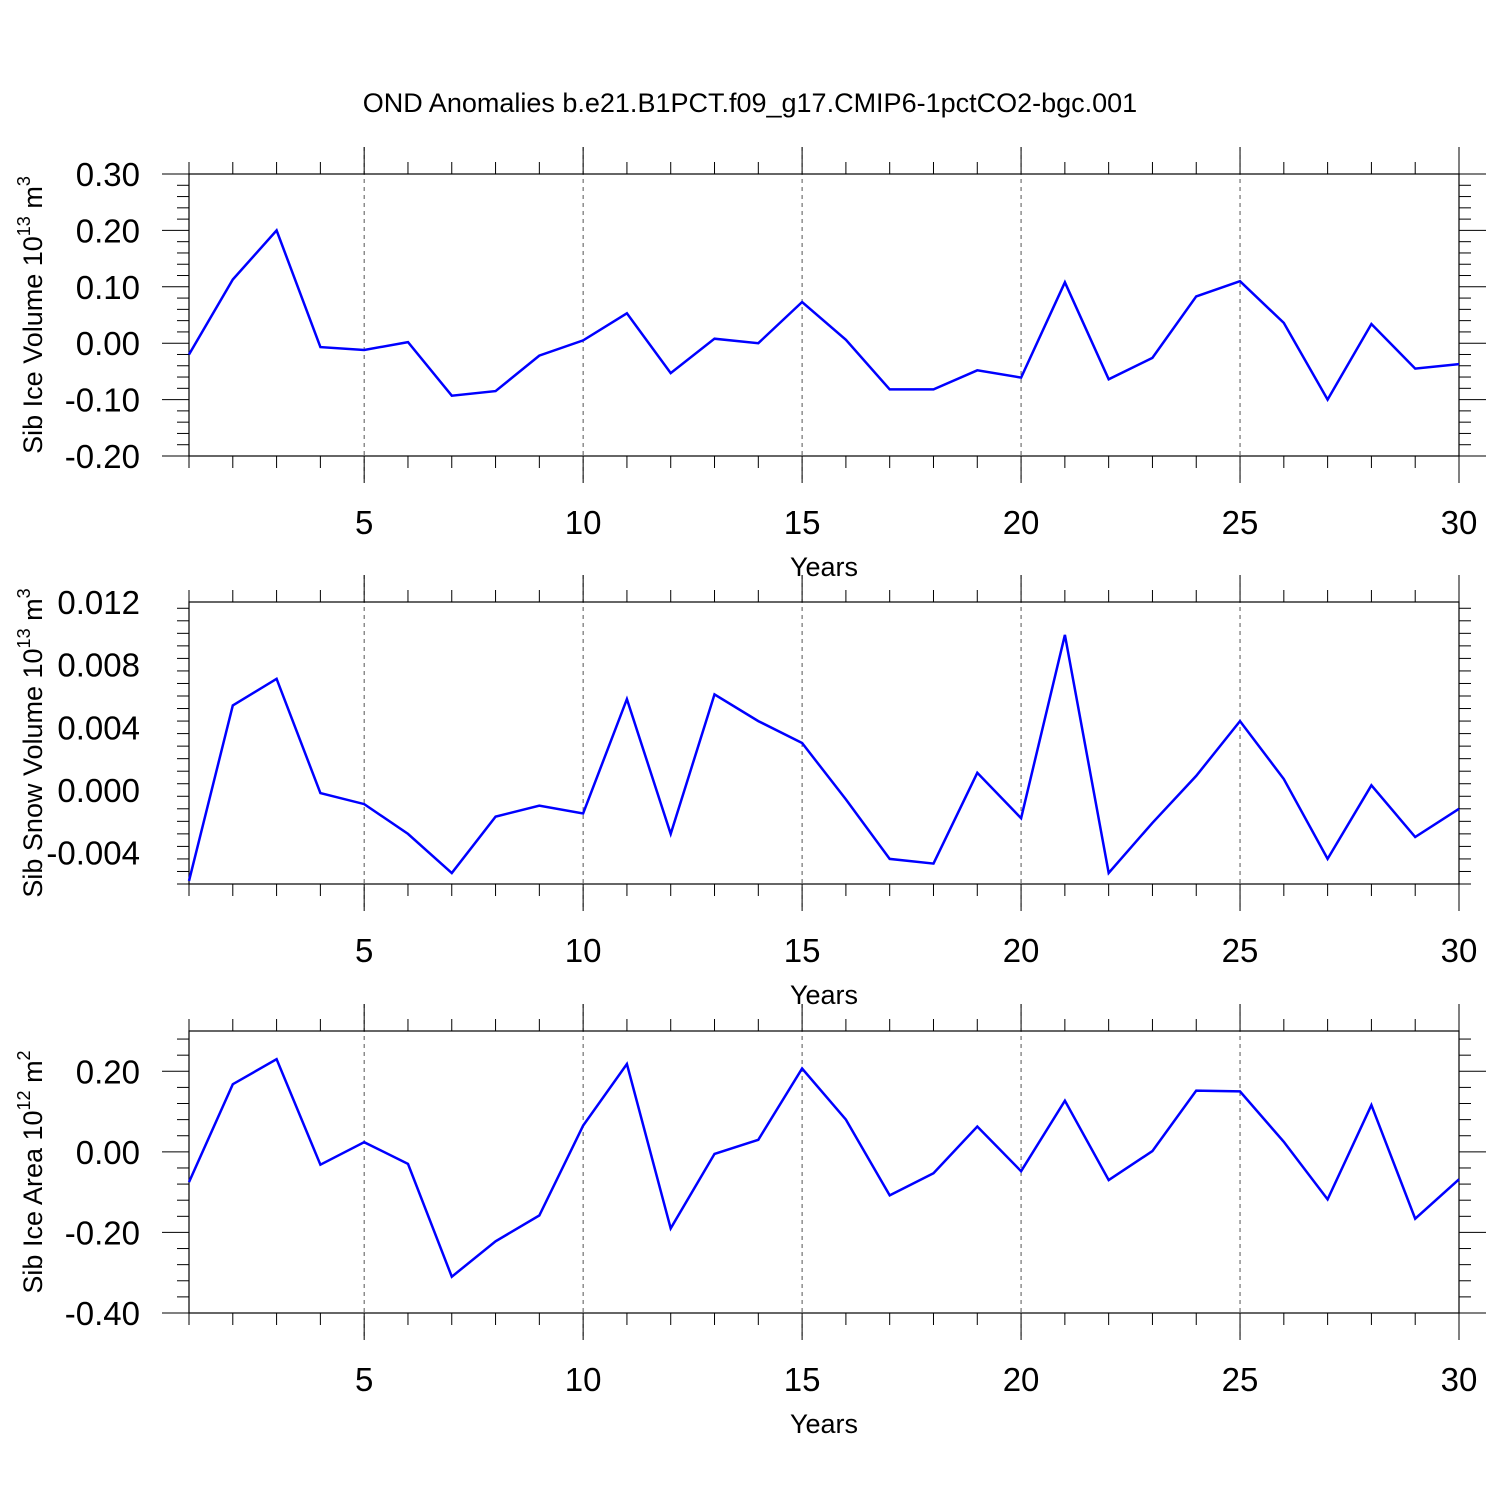 Image resolution: width=1500 pixels, height=1500 pixels. What do you see at coordinates (108, 287) in the screenshot?
I see `y-tick-label: 0.10` at bounding box center [108, 287].